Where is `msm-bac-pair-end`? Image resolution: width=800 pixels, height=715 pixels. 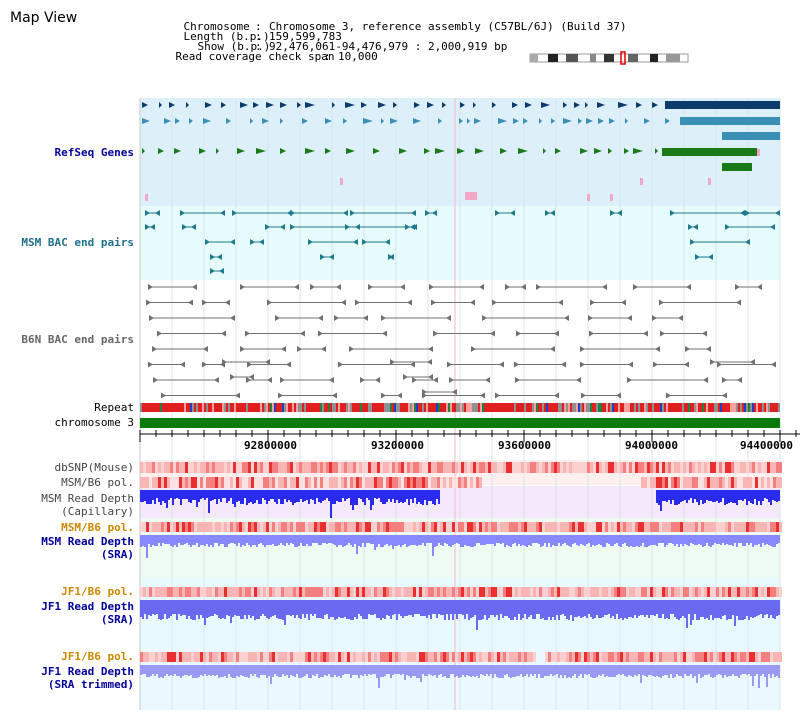 msm-bac-pair-end is located at coordinates (207, 242).